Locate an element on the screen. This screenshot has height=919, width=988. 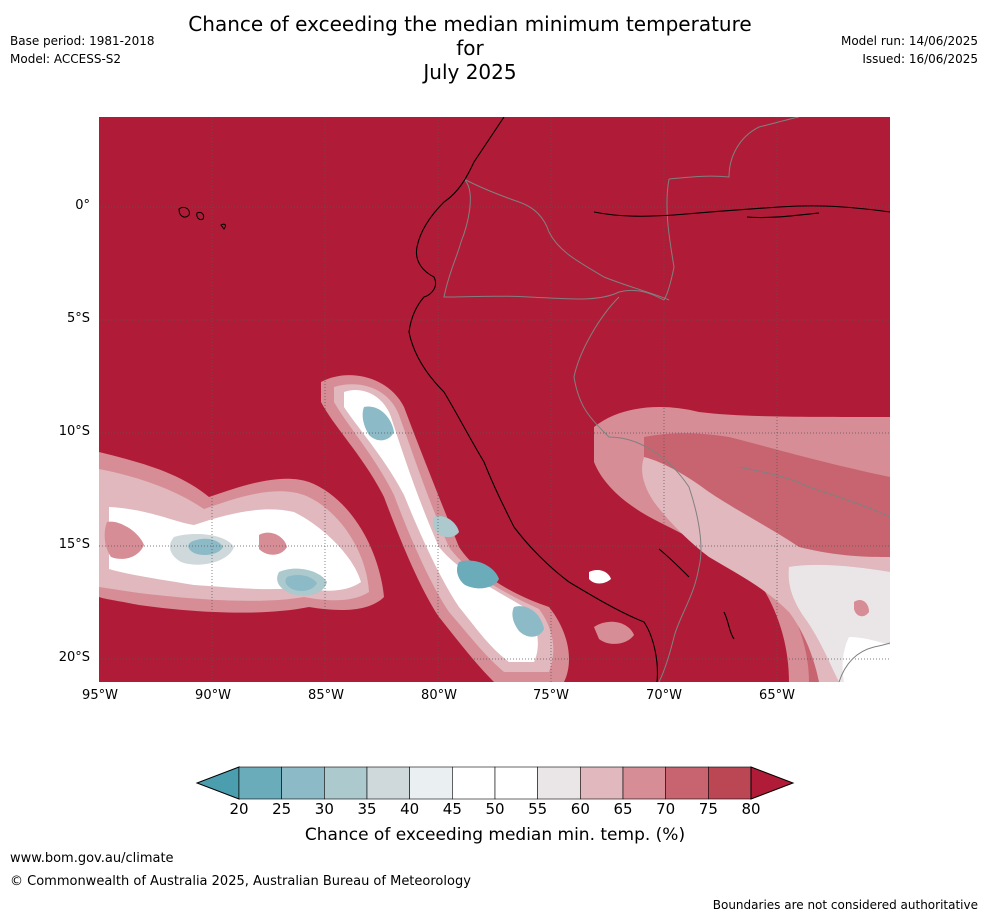
colorbar-tick-label: 70 is located at coordinates (666, 809).